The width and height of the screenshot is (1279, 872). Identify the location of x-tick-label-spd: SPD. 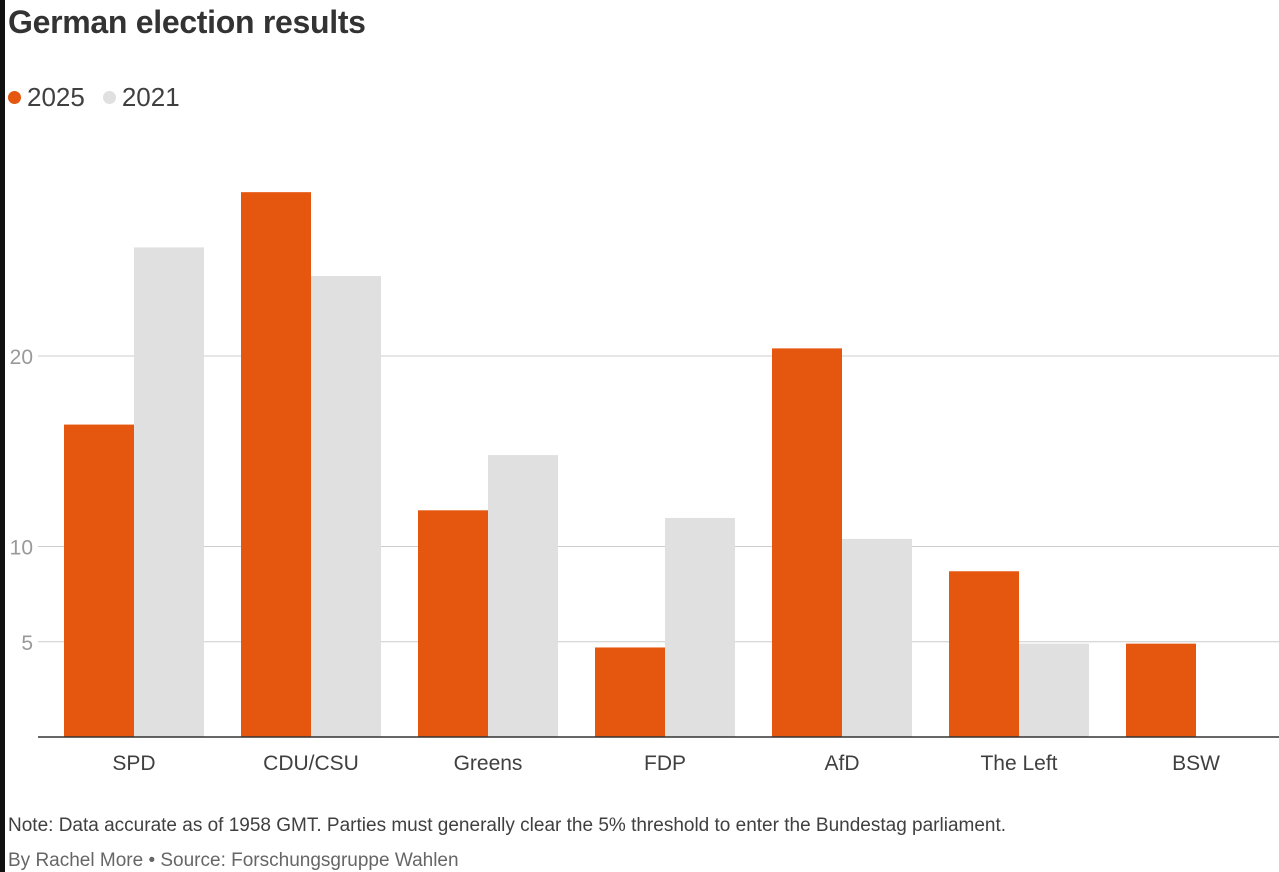
(133, 763).